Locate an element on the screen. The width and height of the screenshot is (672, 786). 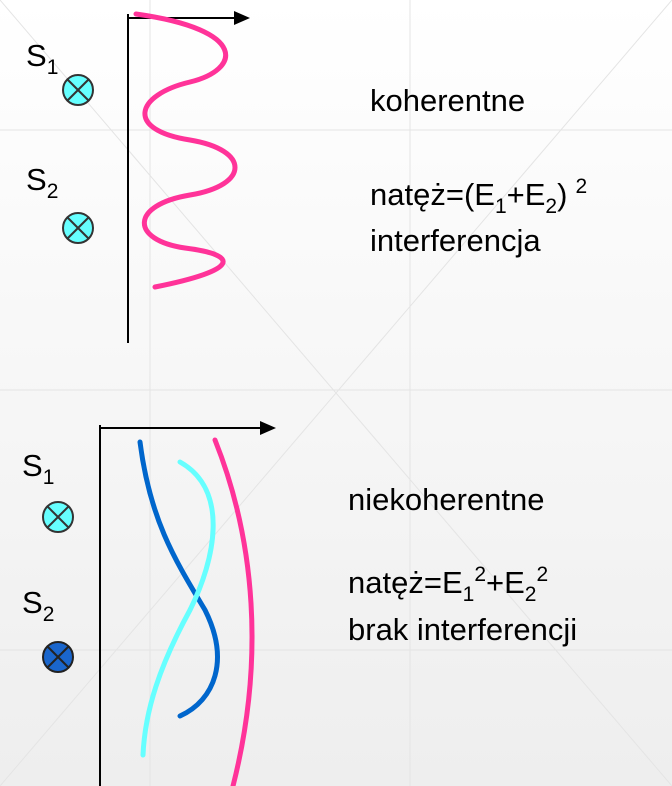
result: brak interferencji is located at coordinates (462, 629).